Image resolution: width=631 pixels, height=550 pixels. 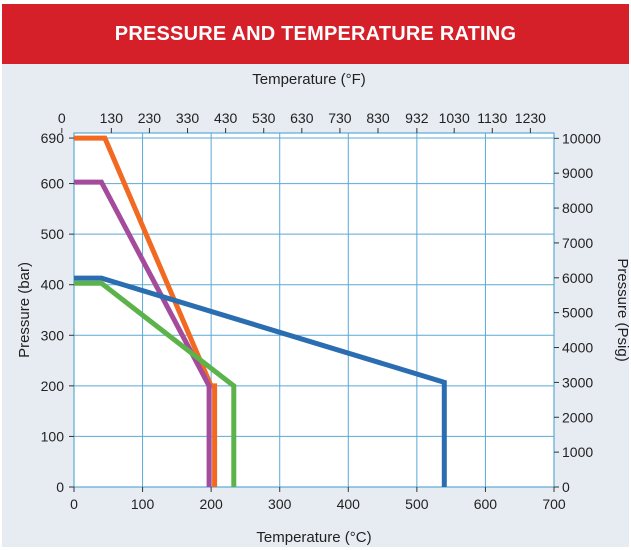 What do you see at coordinates (264, 118) in the screenshot?
I see `x2-tick-label: 530` at bounding box center [264, 118].